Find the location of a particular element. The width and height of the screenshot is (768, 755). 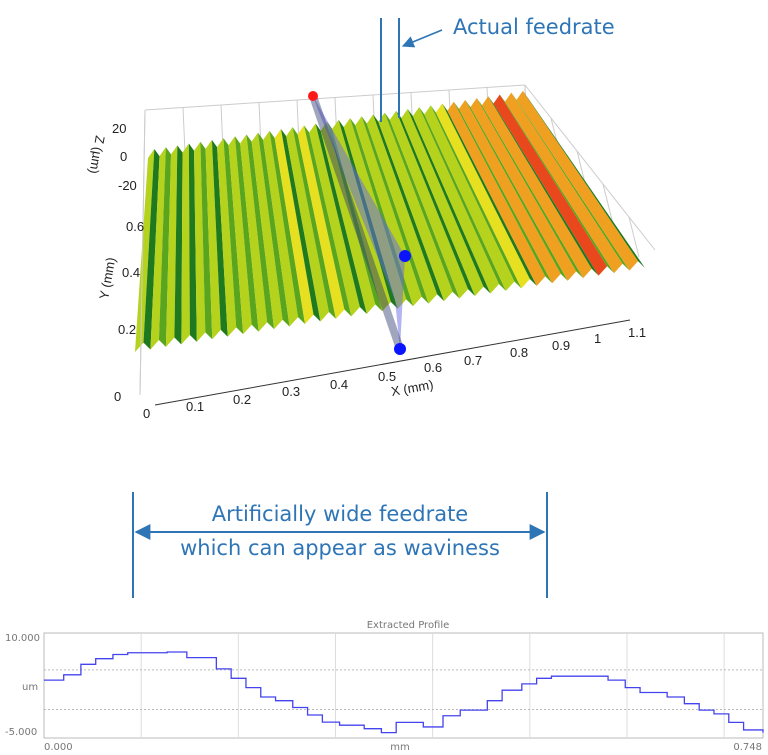

z-tick-labels: 20 0 -20 is located at coordinates (124, 157).